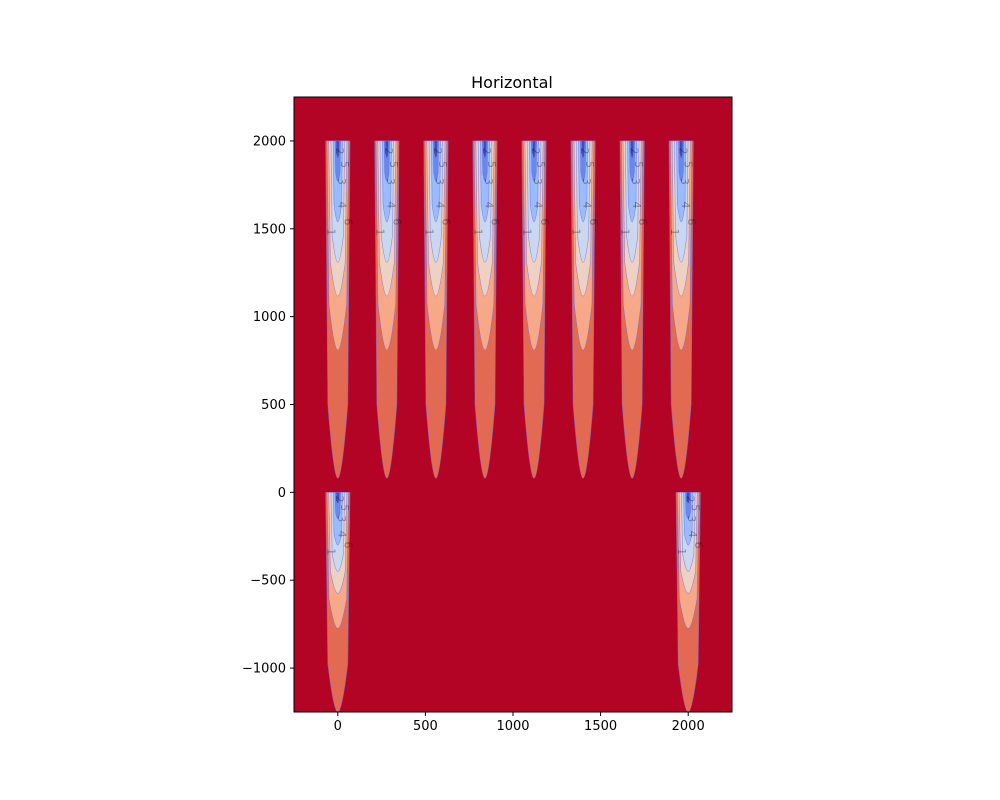 Image resolution: width=1000 pixels, height=800 pixels. Describe the element at coordinates (688, 726) in the screenshot. I see `x-tick-label: 2000` at that location.